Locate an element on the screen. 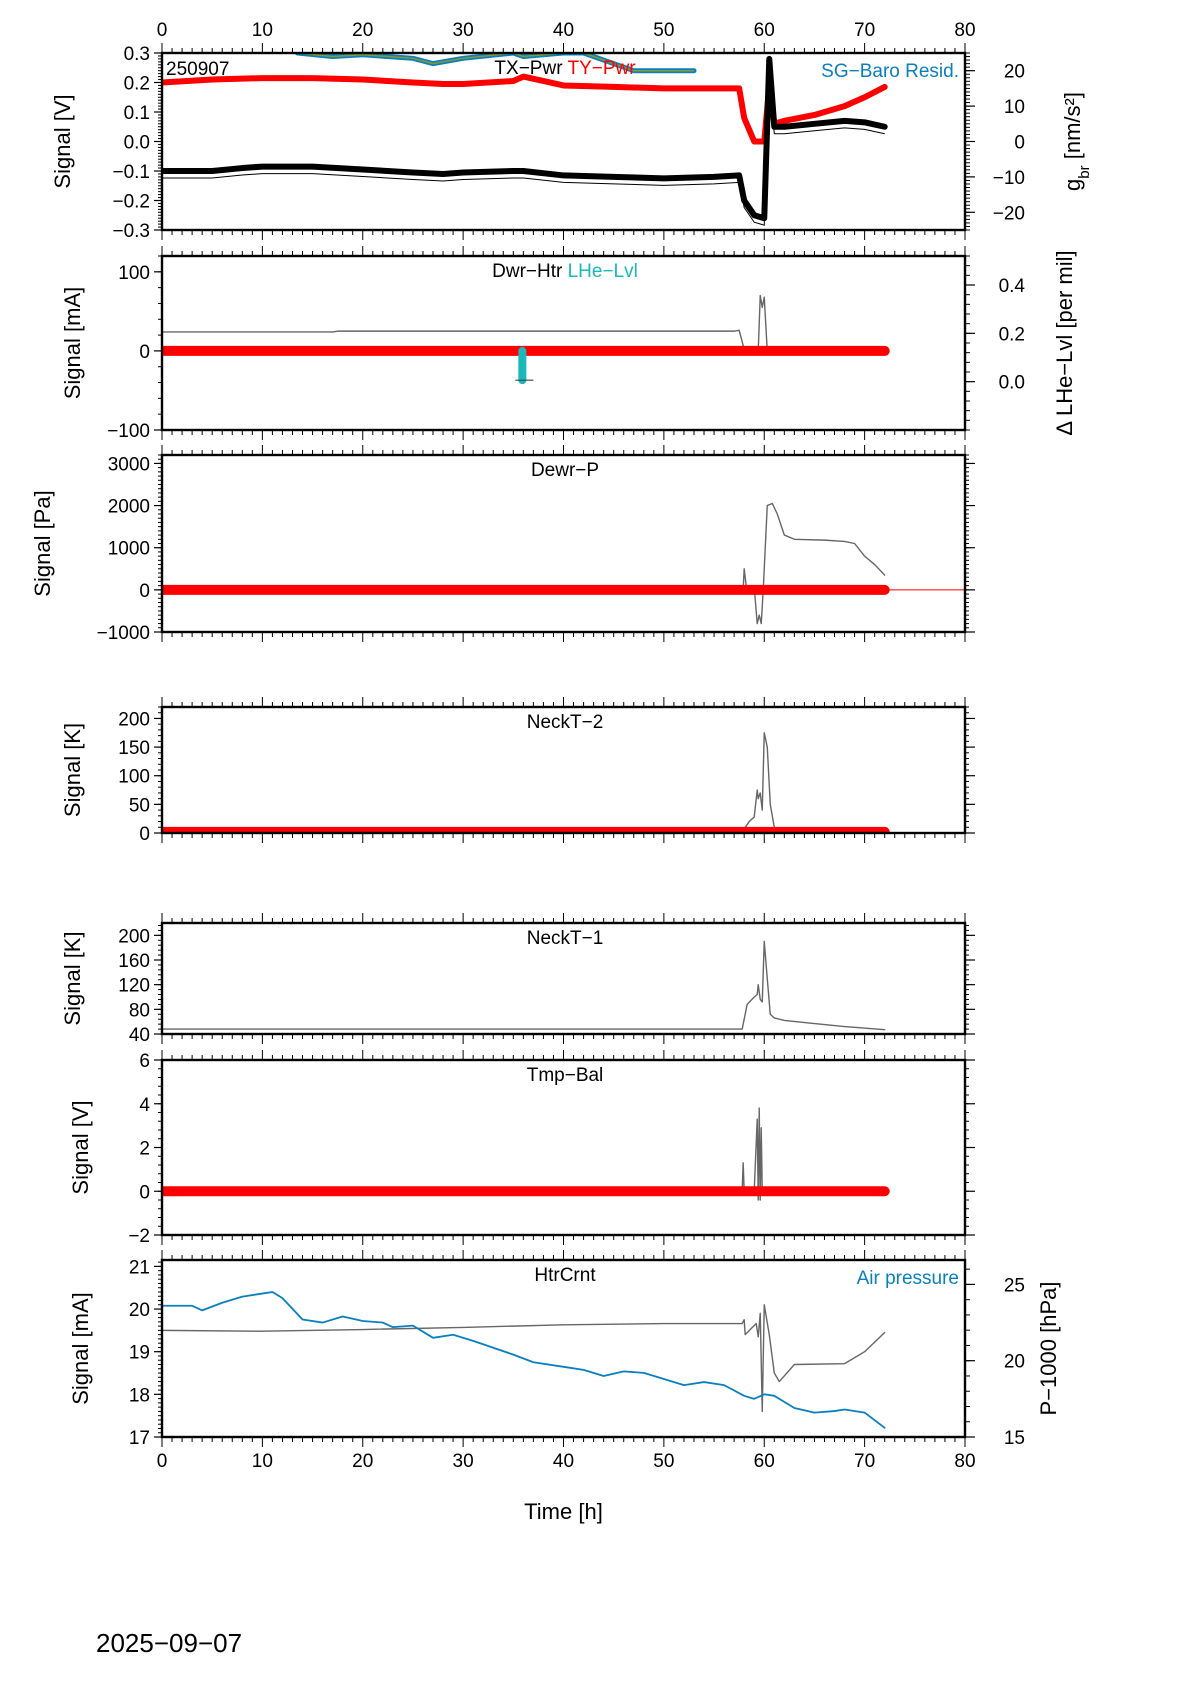  panel-title-part: Dwr−Htr is located at coordinates (527, 271).